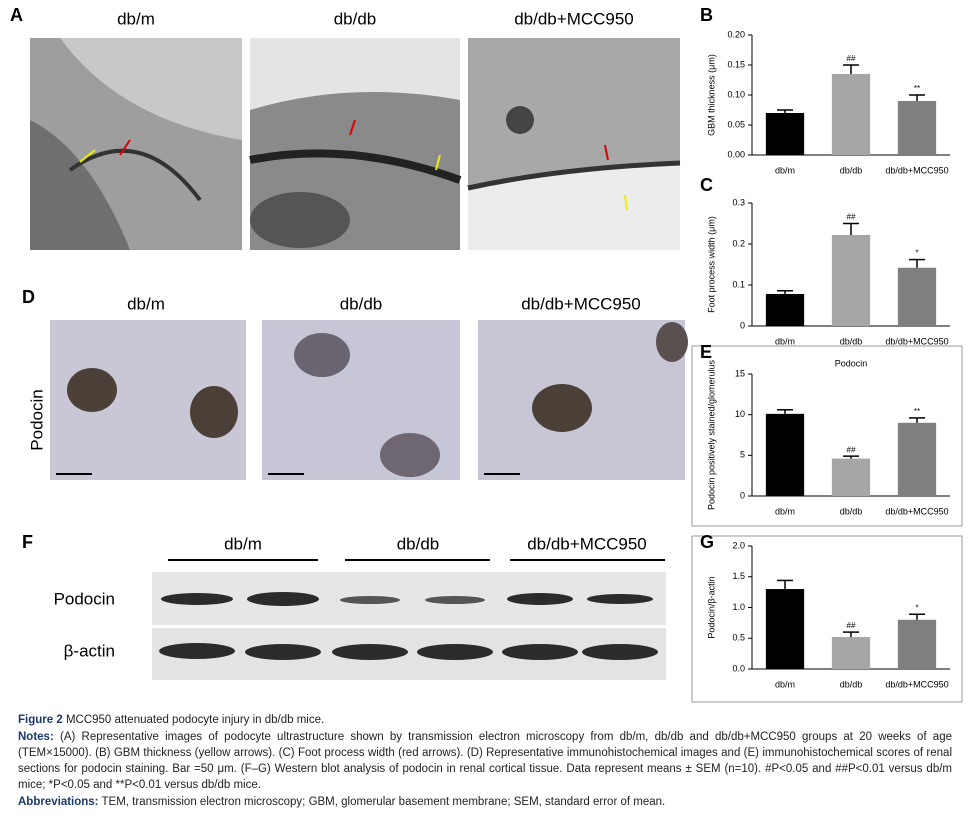  What do you see at coordinates (736, 34) in the screenshot?
I see `y-tick-label: 0.20` at bounding box center [736, 34].